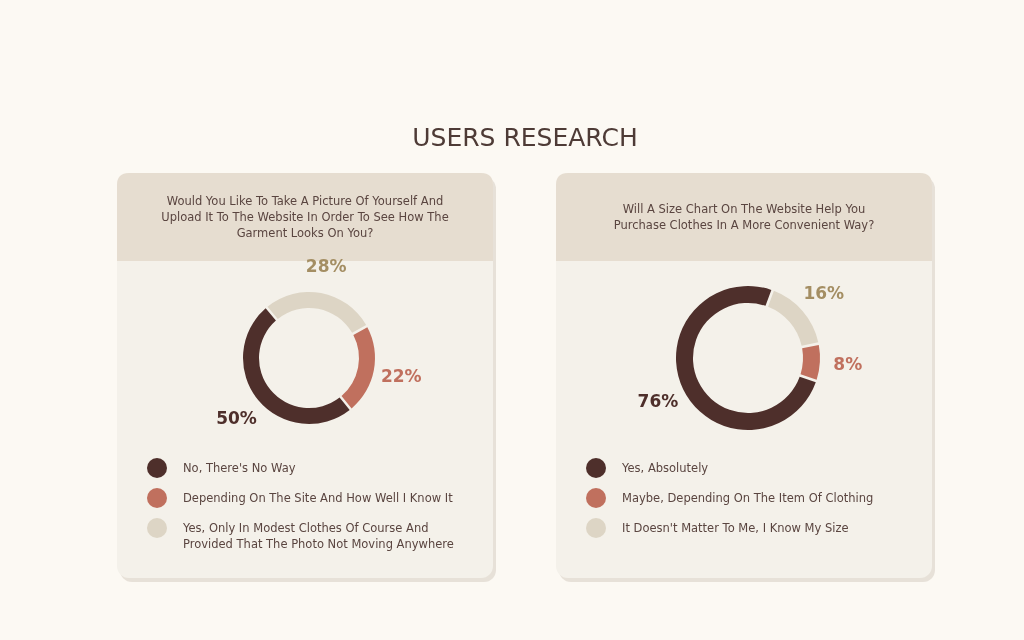 The image size is (1024, 640). Describe the element at coordinates (239, 468) in the screenshot. I see `legend-label: No, There's No Way` at that location.